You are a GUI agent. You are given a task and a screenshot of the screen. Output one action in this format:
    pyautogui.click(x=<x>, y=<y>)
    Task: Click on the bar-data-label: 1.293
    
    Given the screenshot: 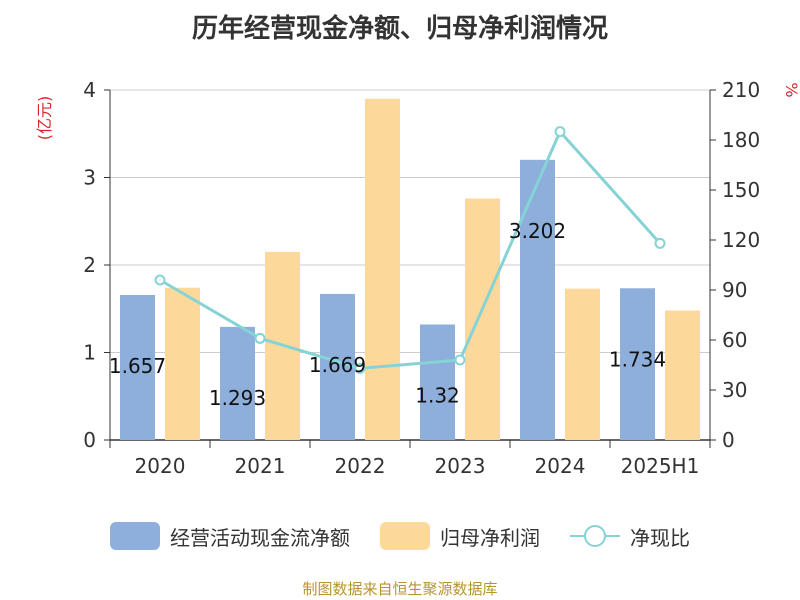 What is the action you would take?
    pyautogui.click(x=237, y=398)
    